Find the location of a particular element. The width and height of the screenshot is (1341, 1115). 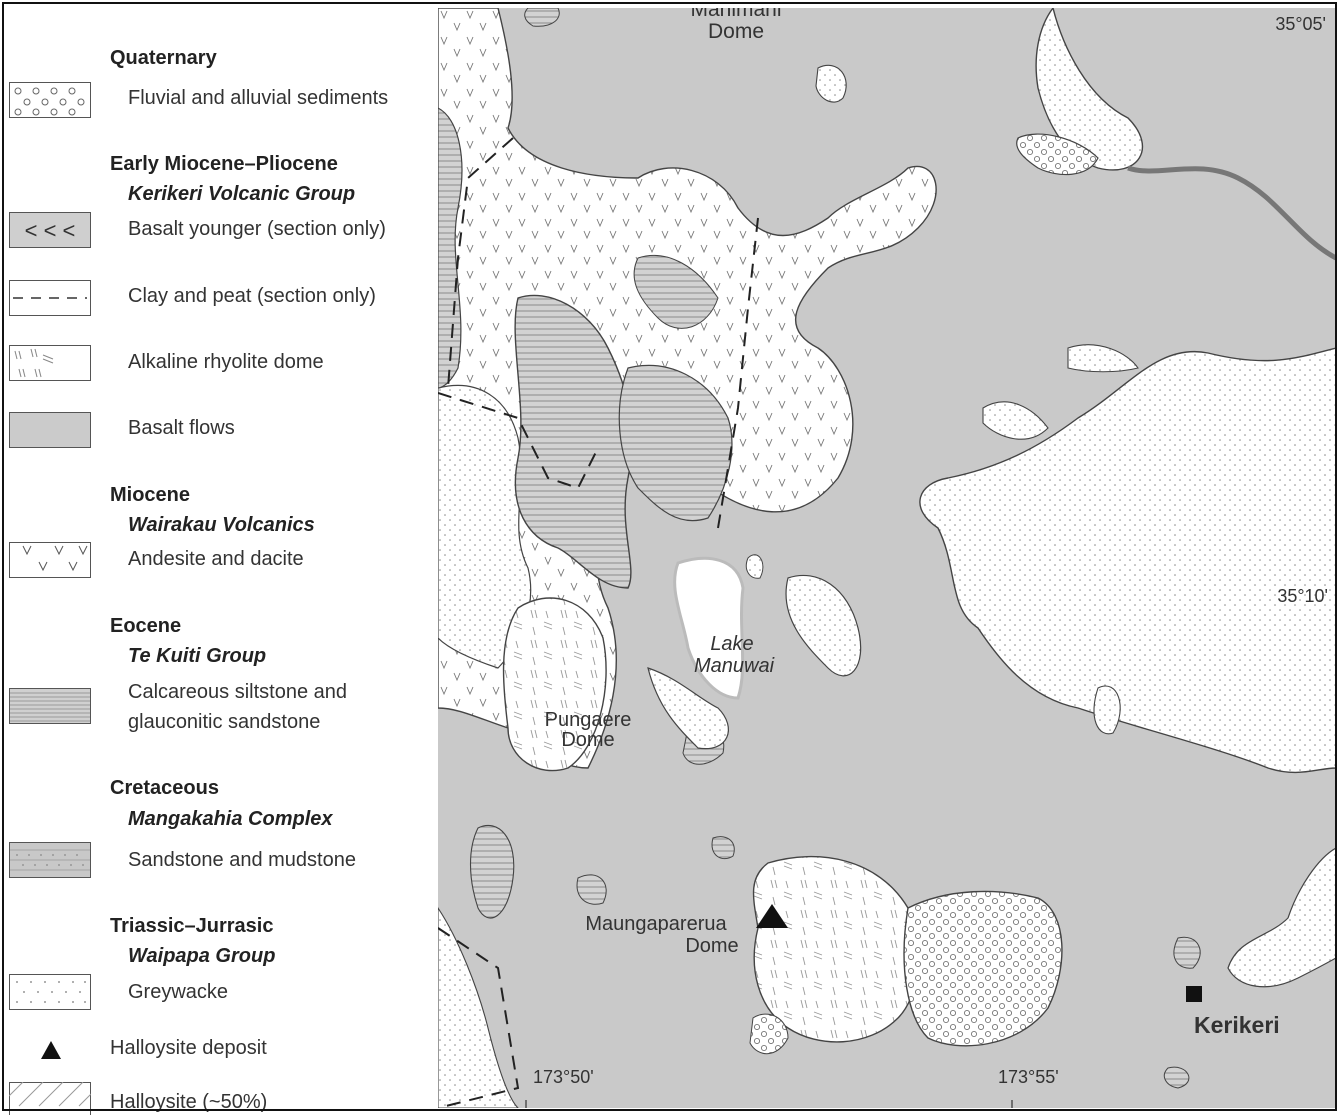

legend-heading-triassic-jurrasic: Triassic–Jurrasic is located at coordinates (192, 926).